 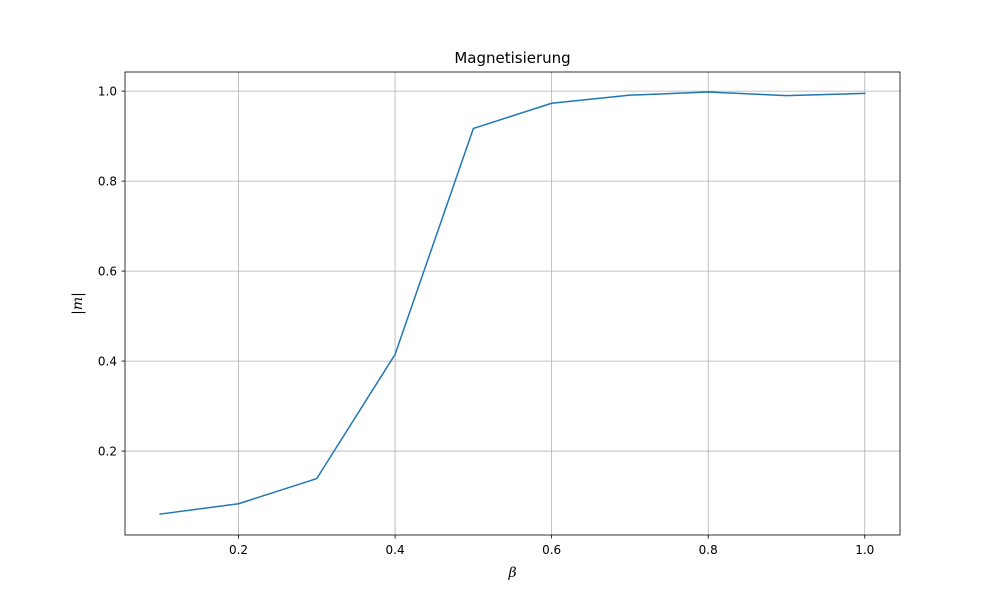 I want to click on x-tick-label: 0.2, so click(x=238, y=550).